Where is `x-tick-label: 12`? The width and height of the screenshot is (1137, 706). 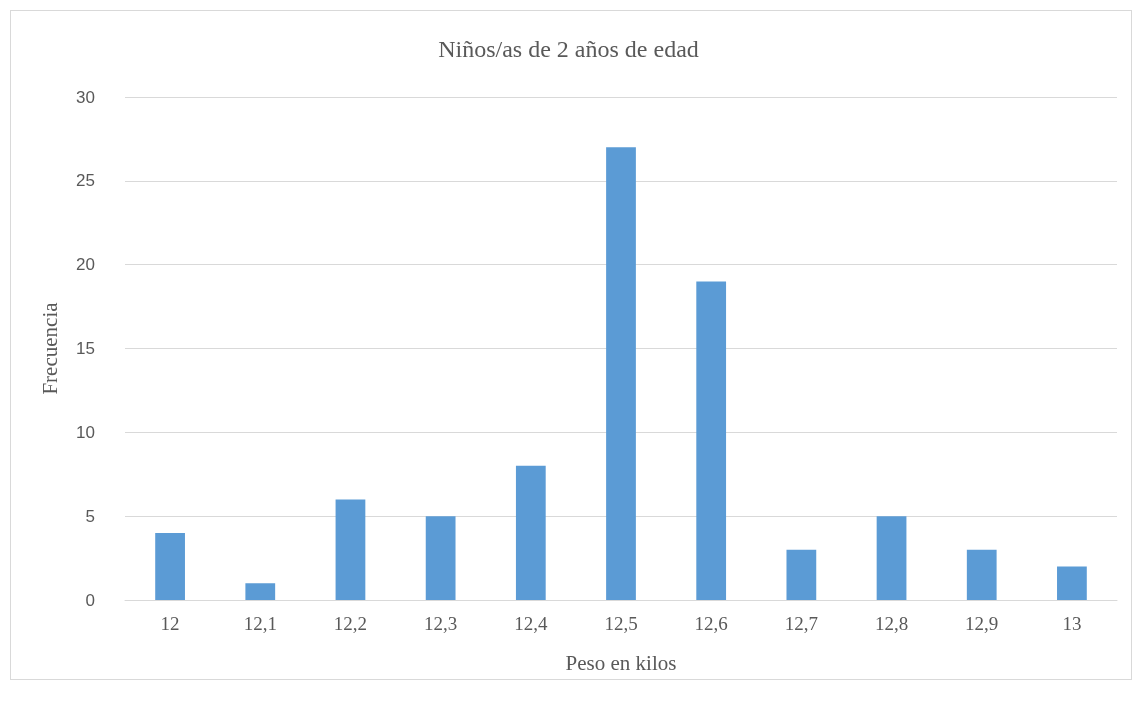
x-tick-label: 12 is located at coordinates (170, 623).